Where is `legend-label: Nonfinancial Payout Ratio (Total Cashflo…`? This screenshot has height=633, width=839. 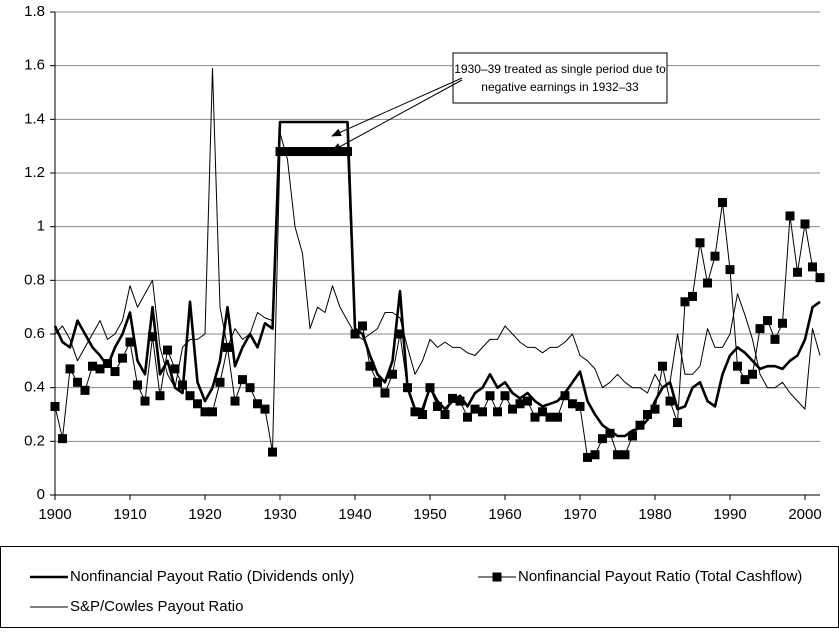 legend-label: Nonfinancial Payout Ratio (Total Cashflo… is located at coordinates (660, 576).